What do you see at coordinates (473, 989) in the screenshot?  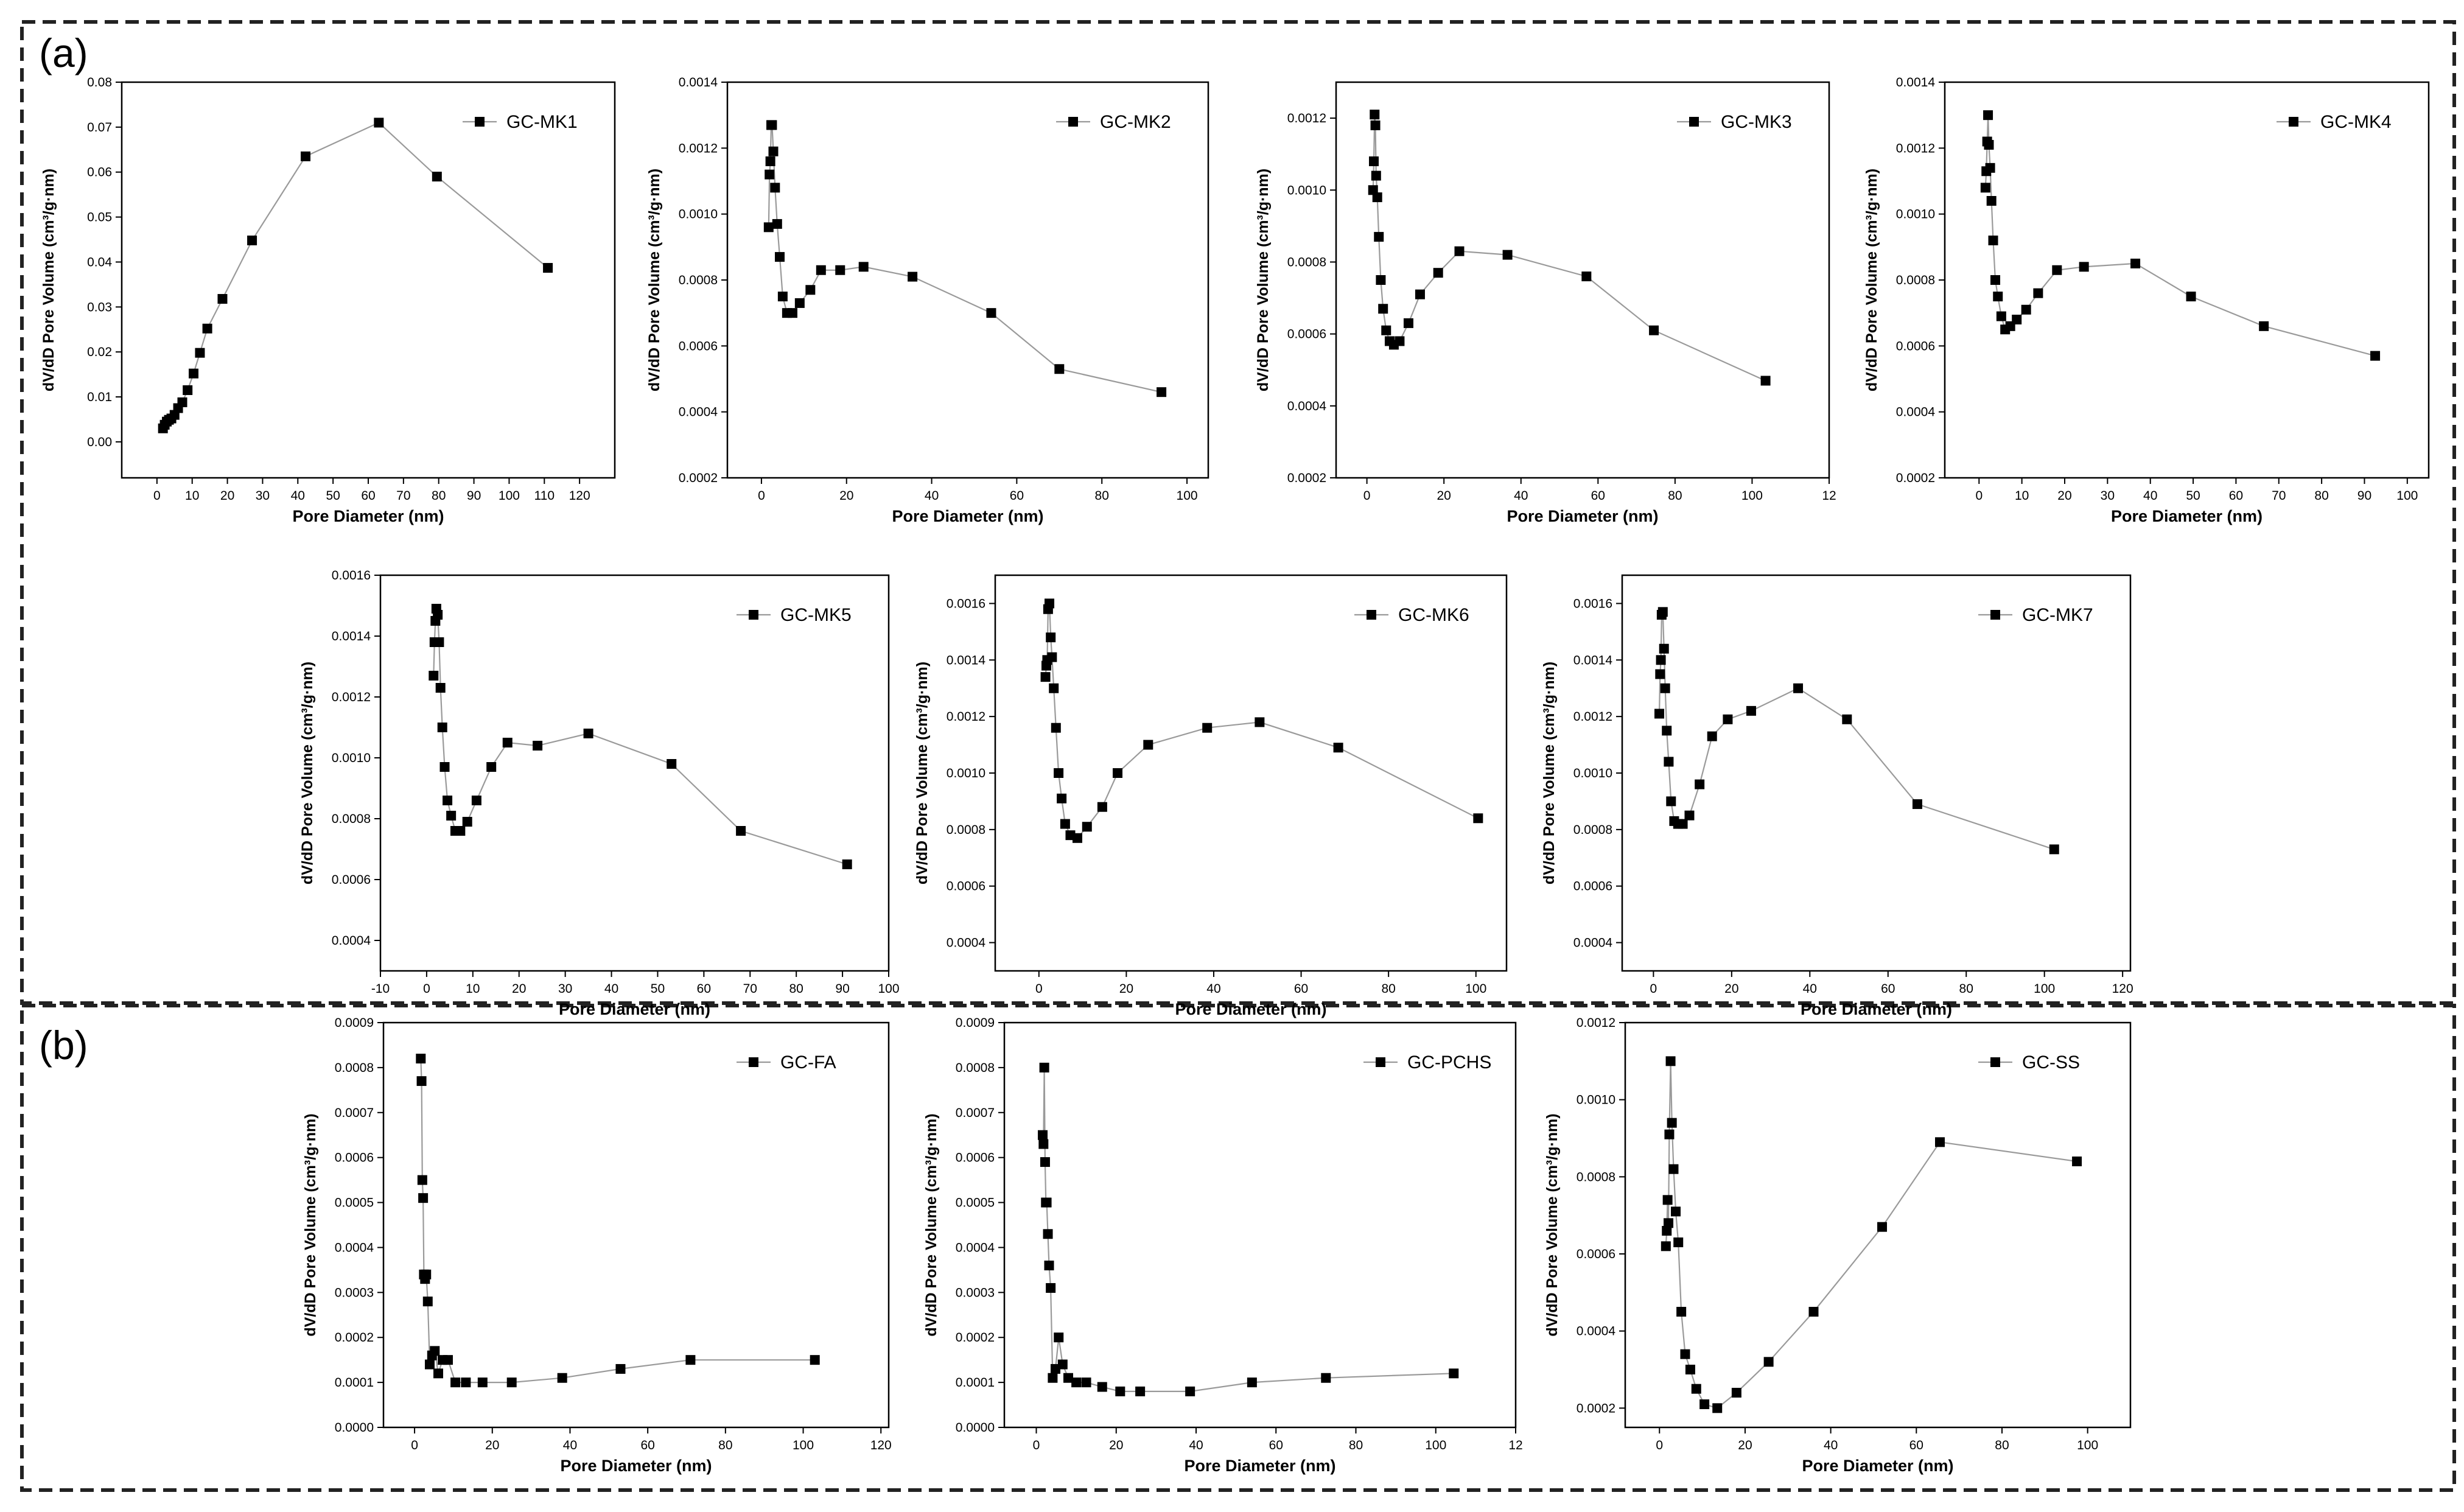 I see `x-tick-label: 10` at bounding box center [473, 989].